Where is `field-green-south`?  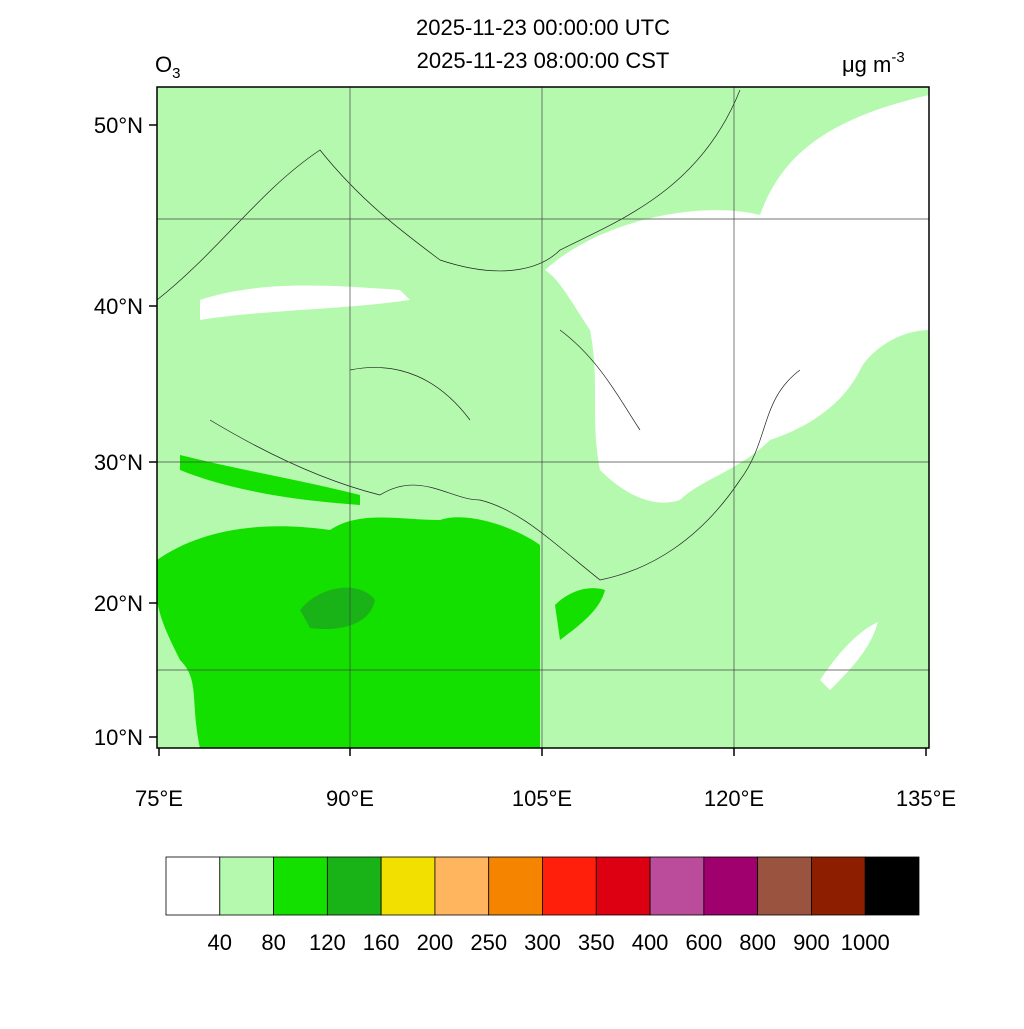
field-green-south is located at coordinates (348, 632).